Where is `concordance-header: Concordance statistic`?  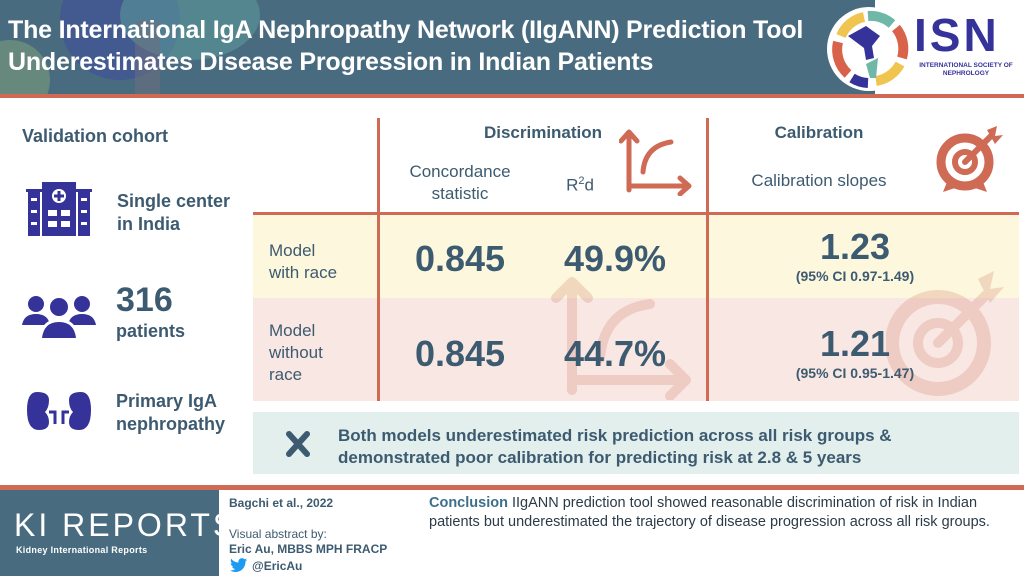 concordance-header: Concordance statistic is located at coordinates (460, 183).